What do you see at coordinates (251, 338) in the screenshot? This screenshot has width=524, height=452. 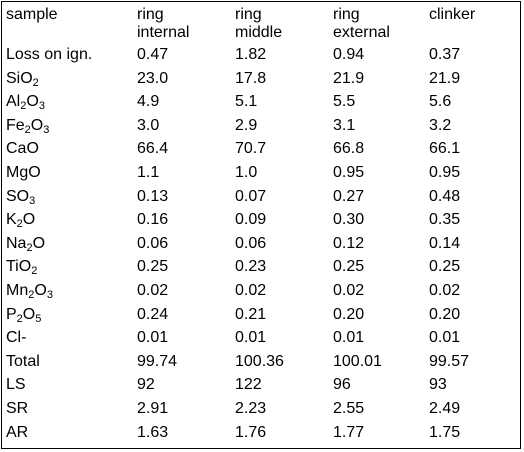 I see `cell-ring-middle: 0.01` at bounding box center [251, 338].